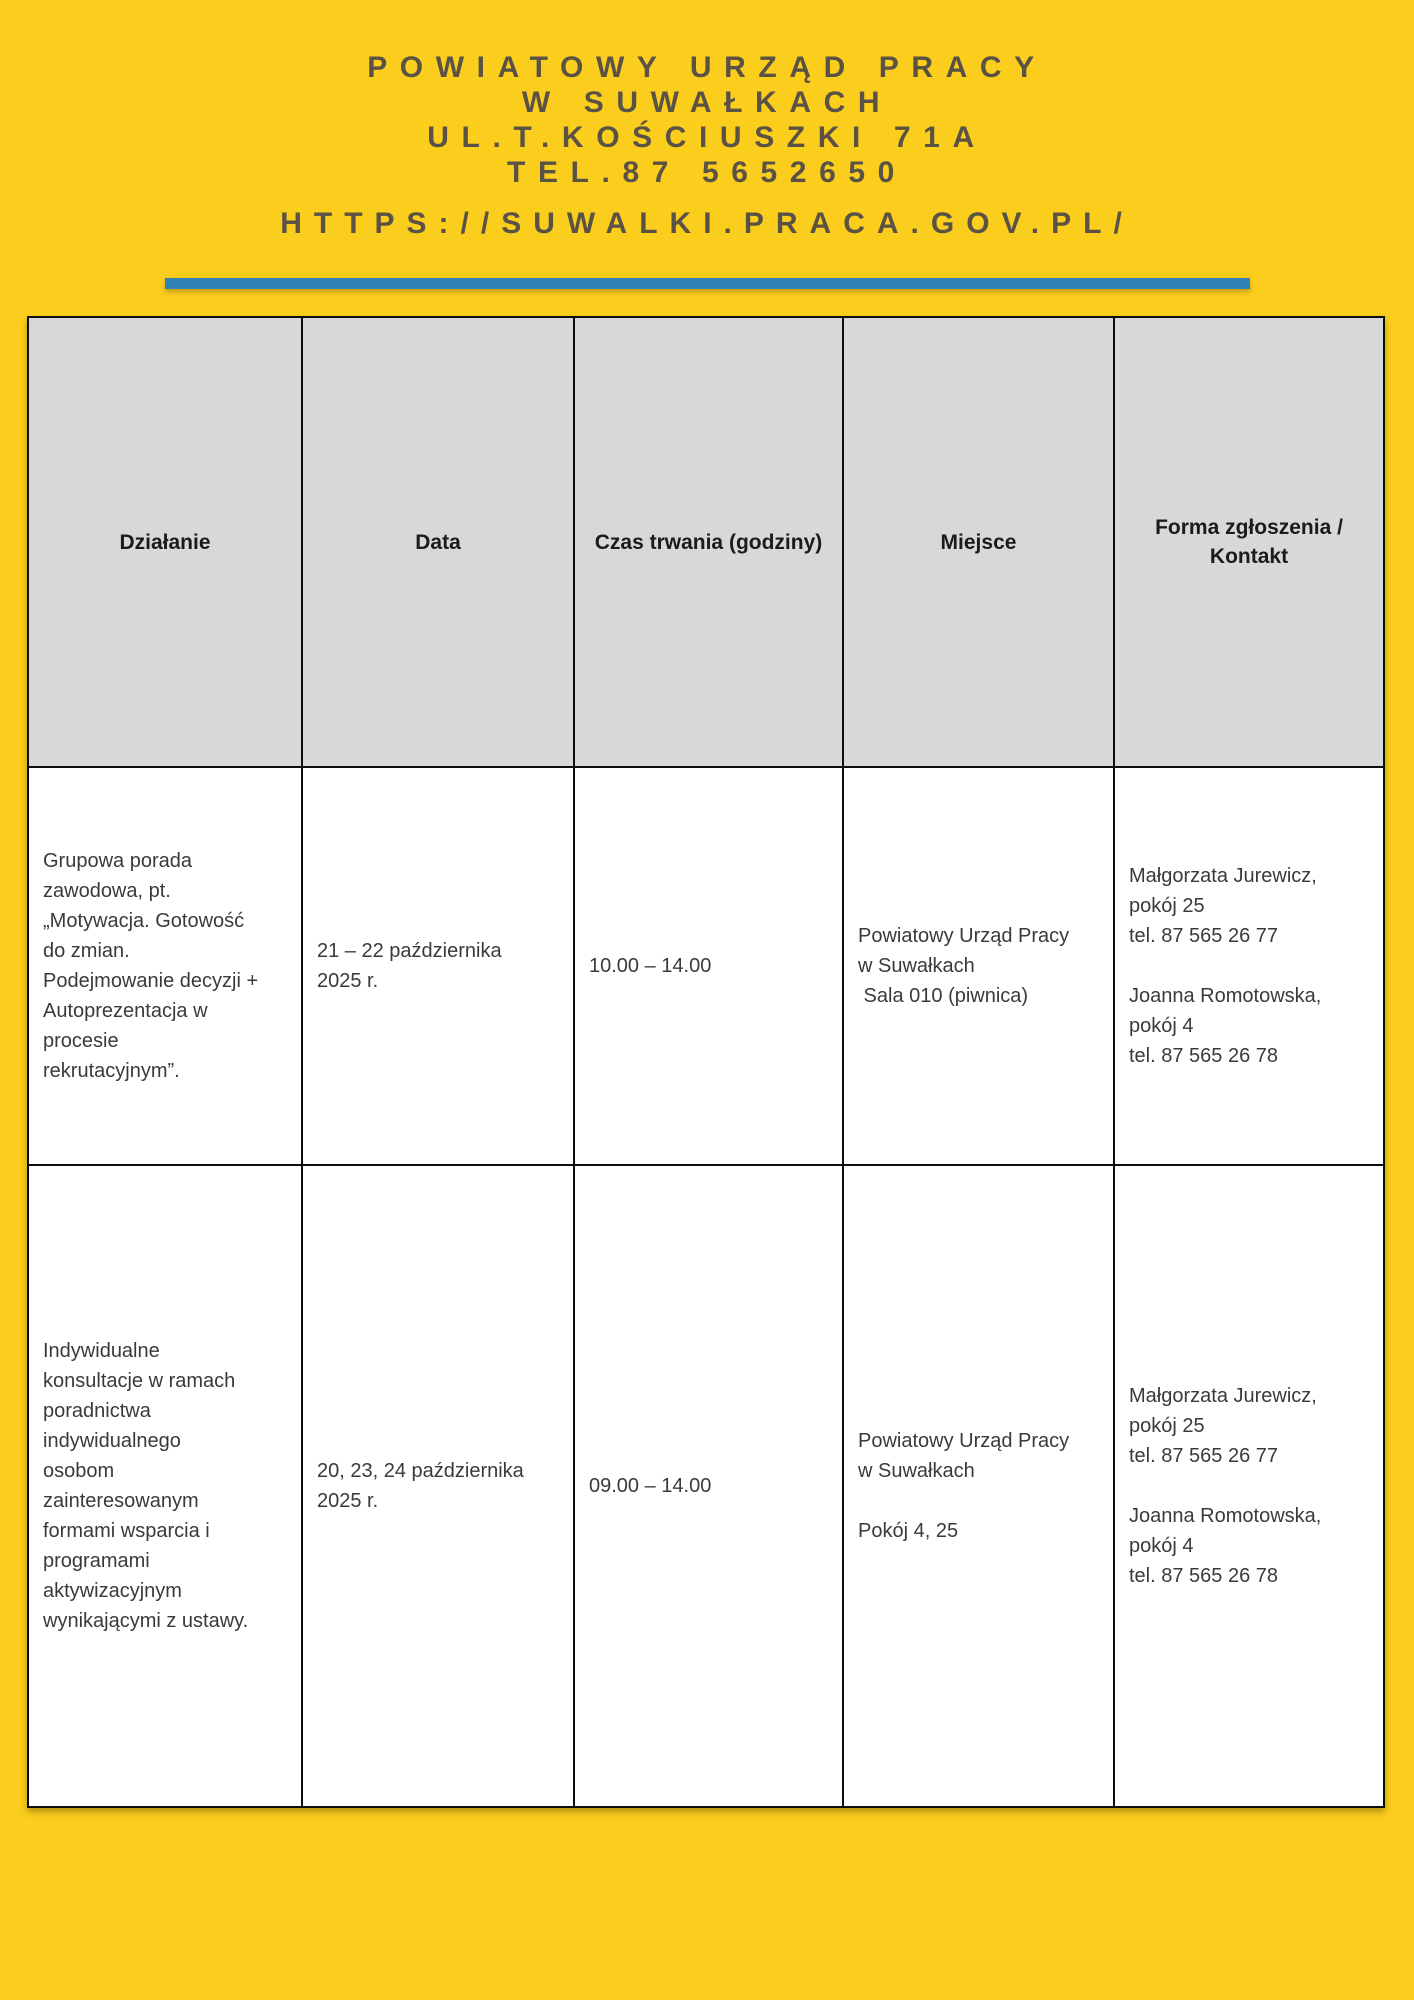  I want to click on org-phone-line: TEL.87 5652650, so click(707, 172).